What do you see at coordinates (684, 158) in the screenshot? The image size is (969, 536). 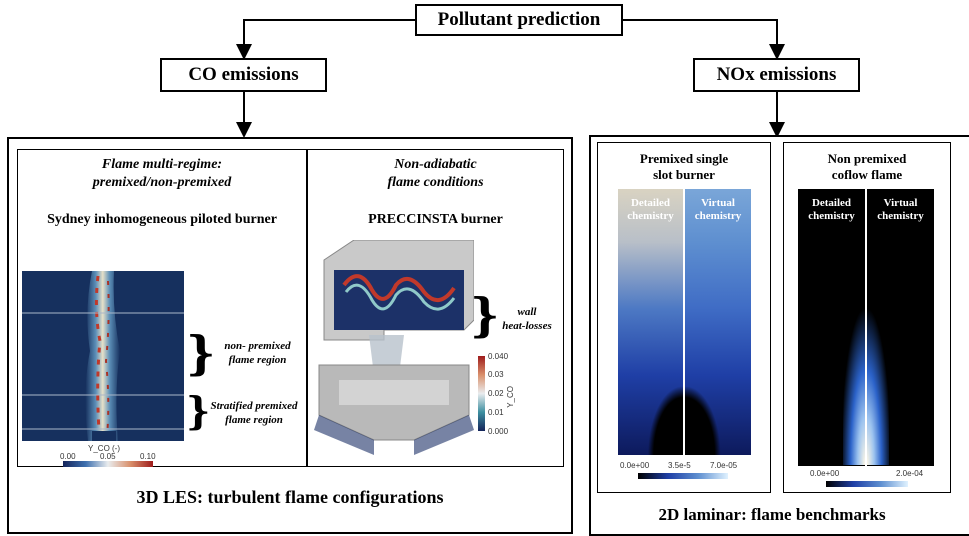 I see `panel-title-line1: Premixed single` at bounding box center [684, 158].